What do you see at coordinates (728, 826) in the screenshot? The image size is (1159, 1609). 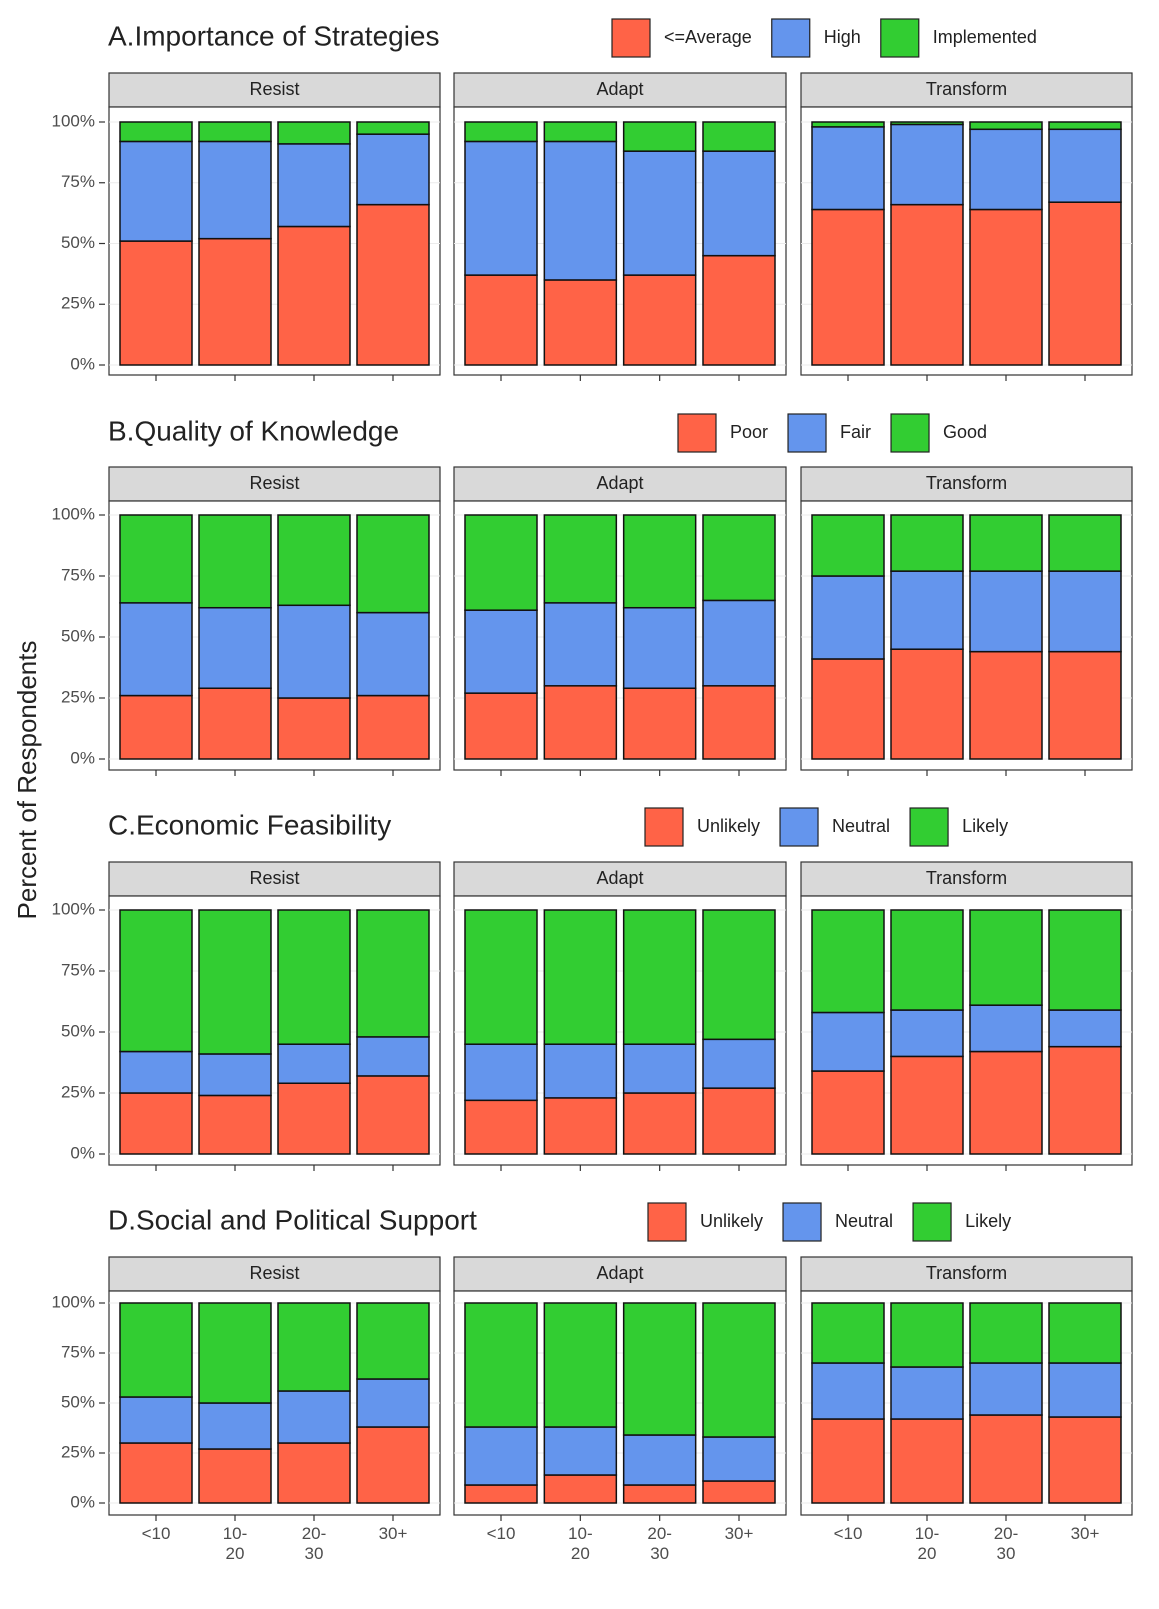 I see `legend-label: Unlikely` at bounding box center [728, 826].